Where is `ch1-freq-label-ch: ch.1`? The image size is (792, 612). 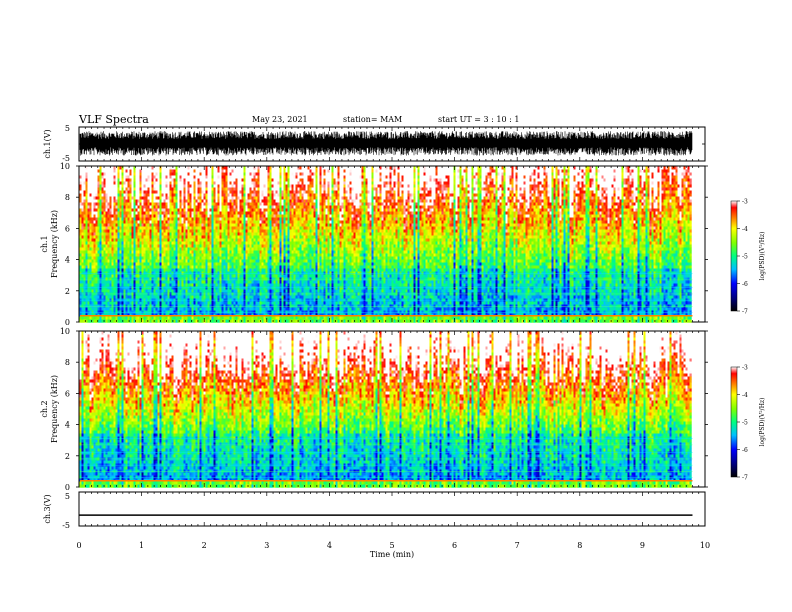 ch1-freq-label-ch: ch.1 is located at coordinates (44, 243).